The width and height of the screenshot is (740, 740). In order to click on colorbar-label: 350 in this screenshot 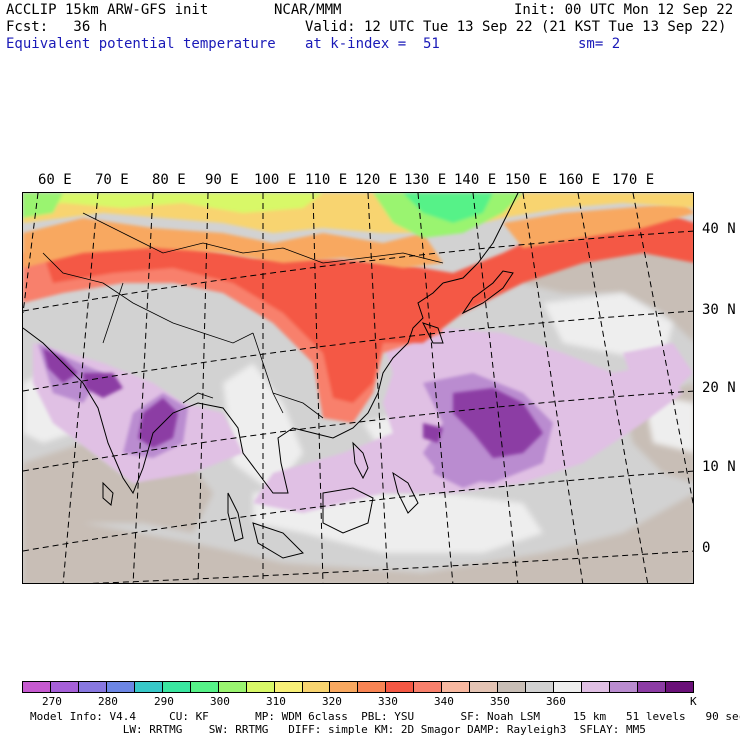, I will do `click(500, 701)`.